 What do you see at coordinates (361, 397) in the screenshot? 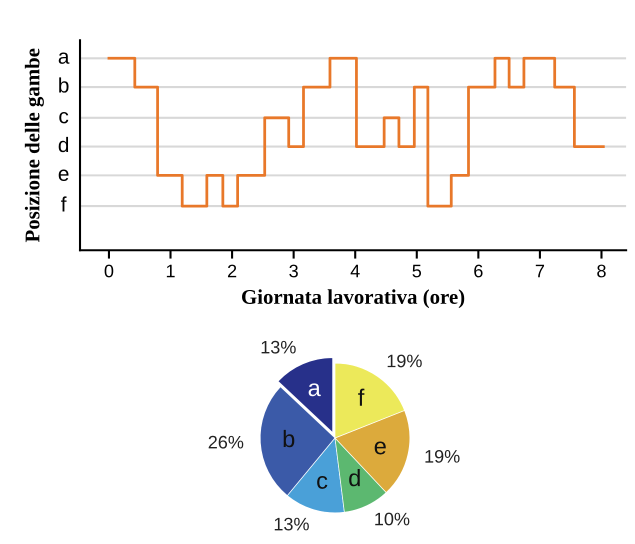
I see `slice-label: f` at bounding box center [361, 397].